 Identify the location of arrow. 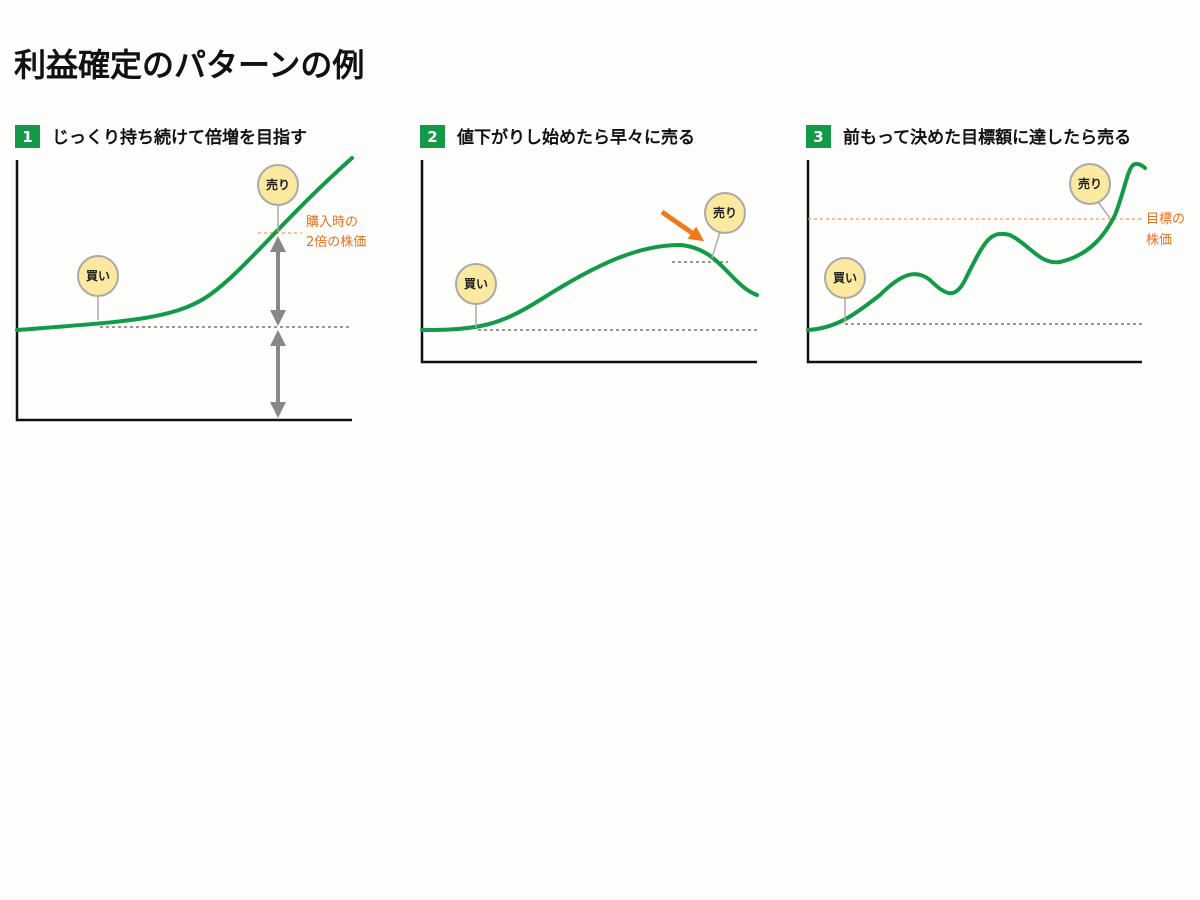
(682, 225).